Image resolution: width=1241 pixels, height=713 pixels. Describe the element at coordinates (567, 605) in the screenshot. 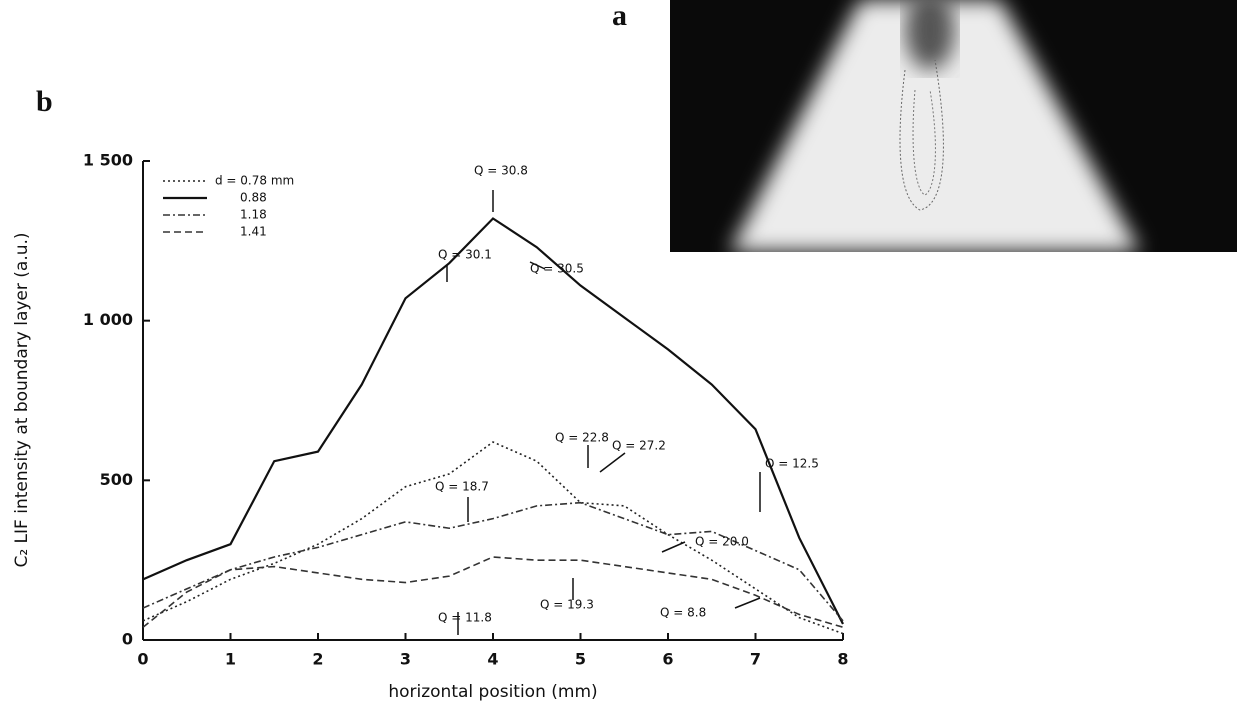

I see `annotation: Q = 19.3` at that location.